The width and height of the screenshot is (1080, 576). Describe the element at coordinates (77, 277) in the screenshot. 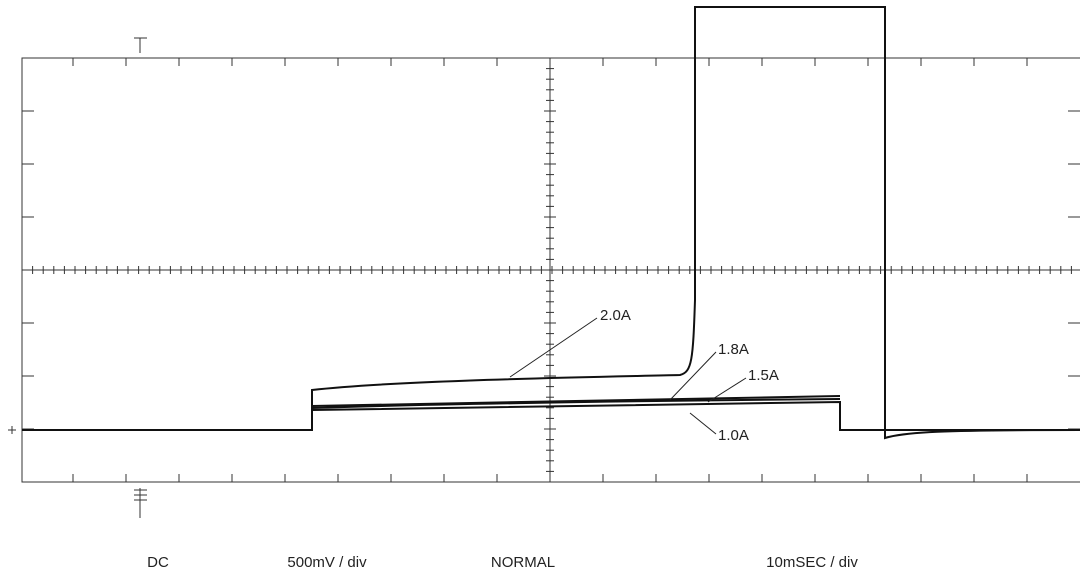

I see `markers` at that location.